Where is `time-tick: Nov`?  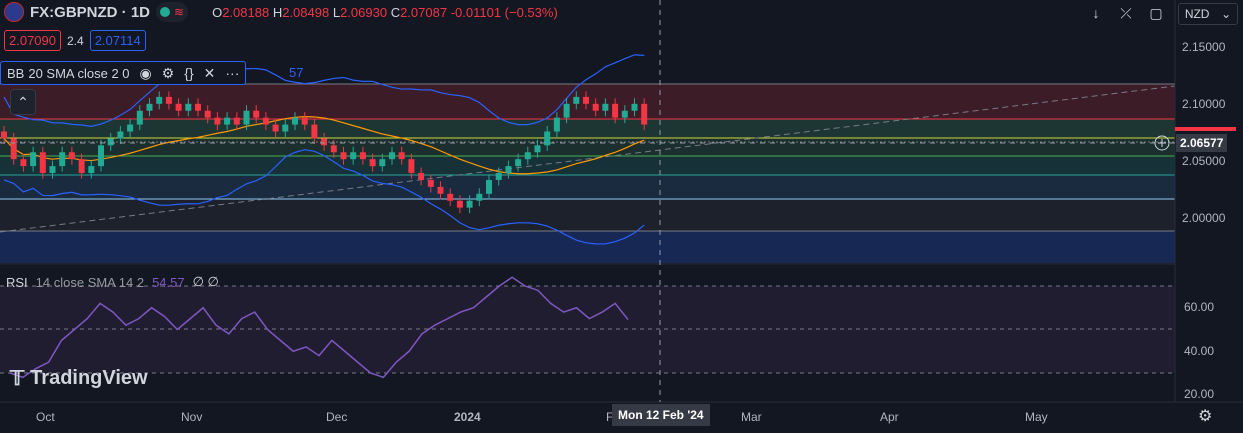 time-tick: Nov is located at coordinates (192, 417).